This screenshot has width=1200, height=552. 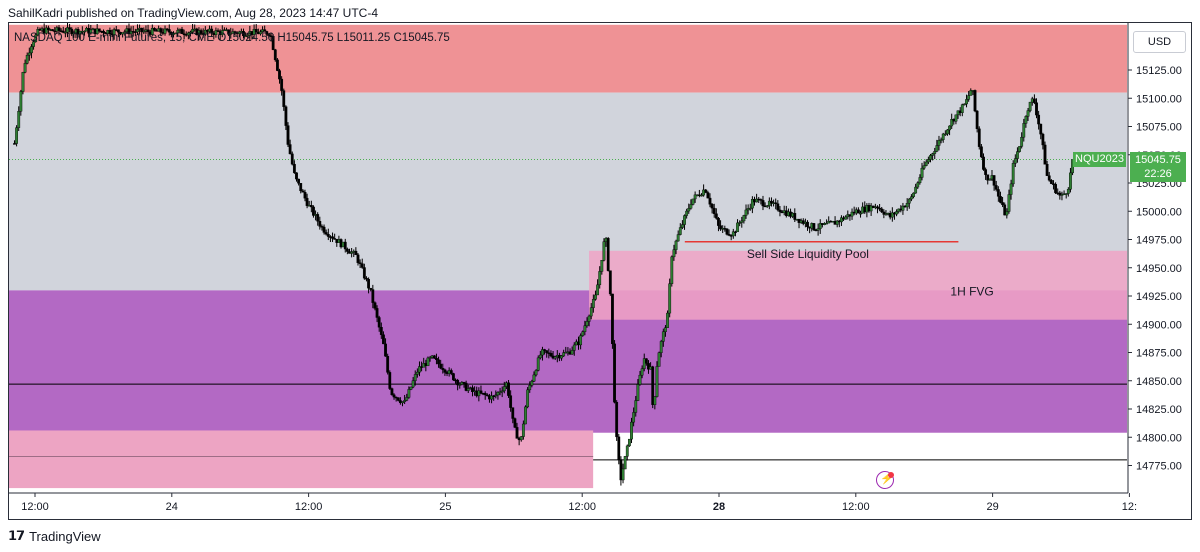 I want to click on y-tick-label: 14975.00, so click(x=1159, y=241).